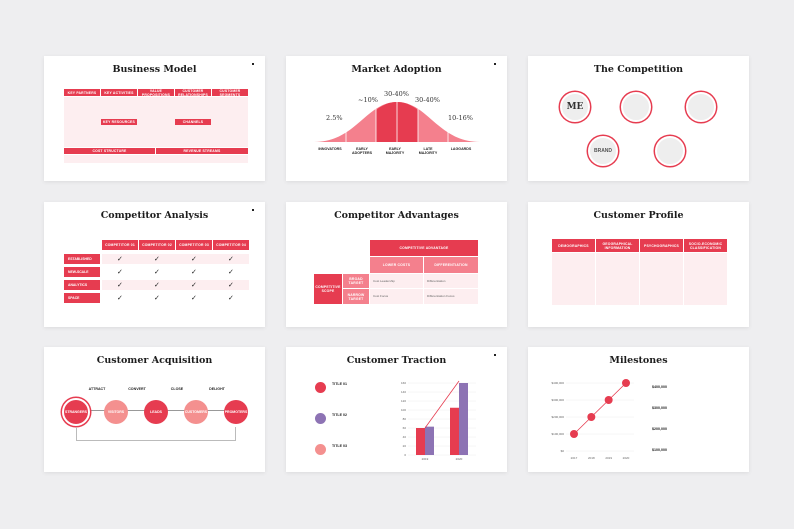 Image resolution: width=794 pixels, height=529 pixels. What do you see at coordinates (600, 408) in the screenshot?
I see `milestone-line` at bounding box center [600, 408].